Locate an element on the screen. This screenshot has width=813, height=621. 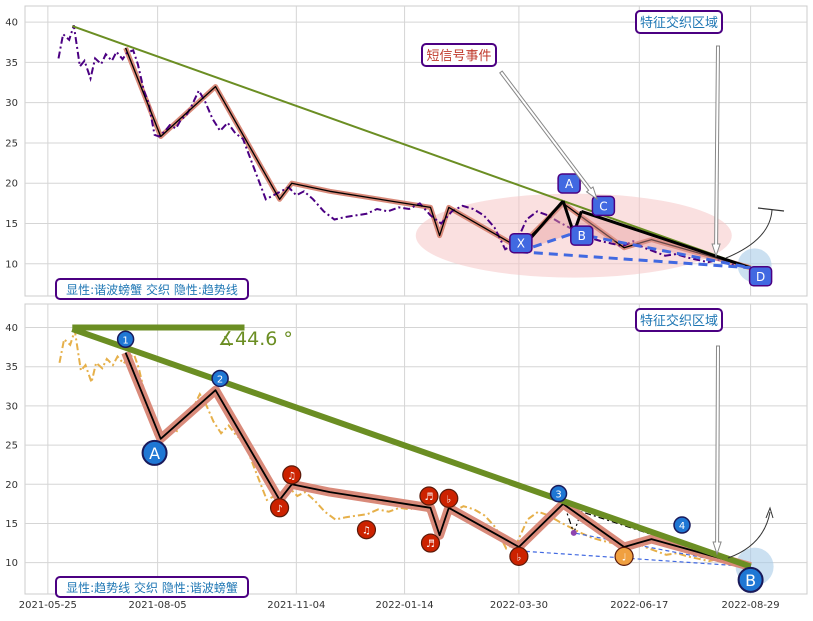
numbered-point-4: 4 is located at coordinates (682, 525).